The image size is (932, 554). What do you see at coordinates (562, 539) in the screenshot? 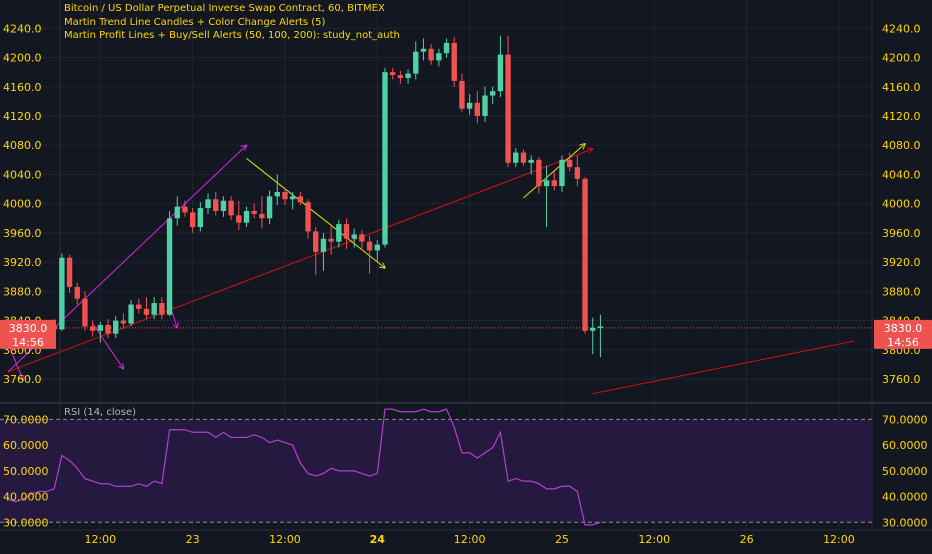
I see `time-tick: 25` at bounding box center [562, 539].